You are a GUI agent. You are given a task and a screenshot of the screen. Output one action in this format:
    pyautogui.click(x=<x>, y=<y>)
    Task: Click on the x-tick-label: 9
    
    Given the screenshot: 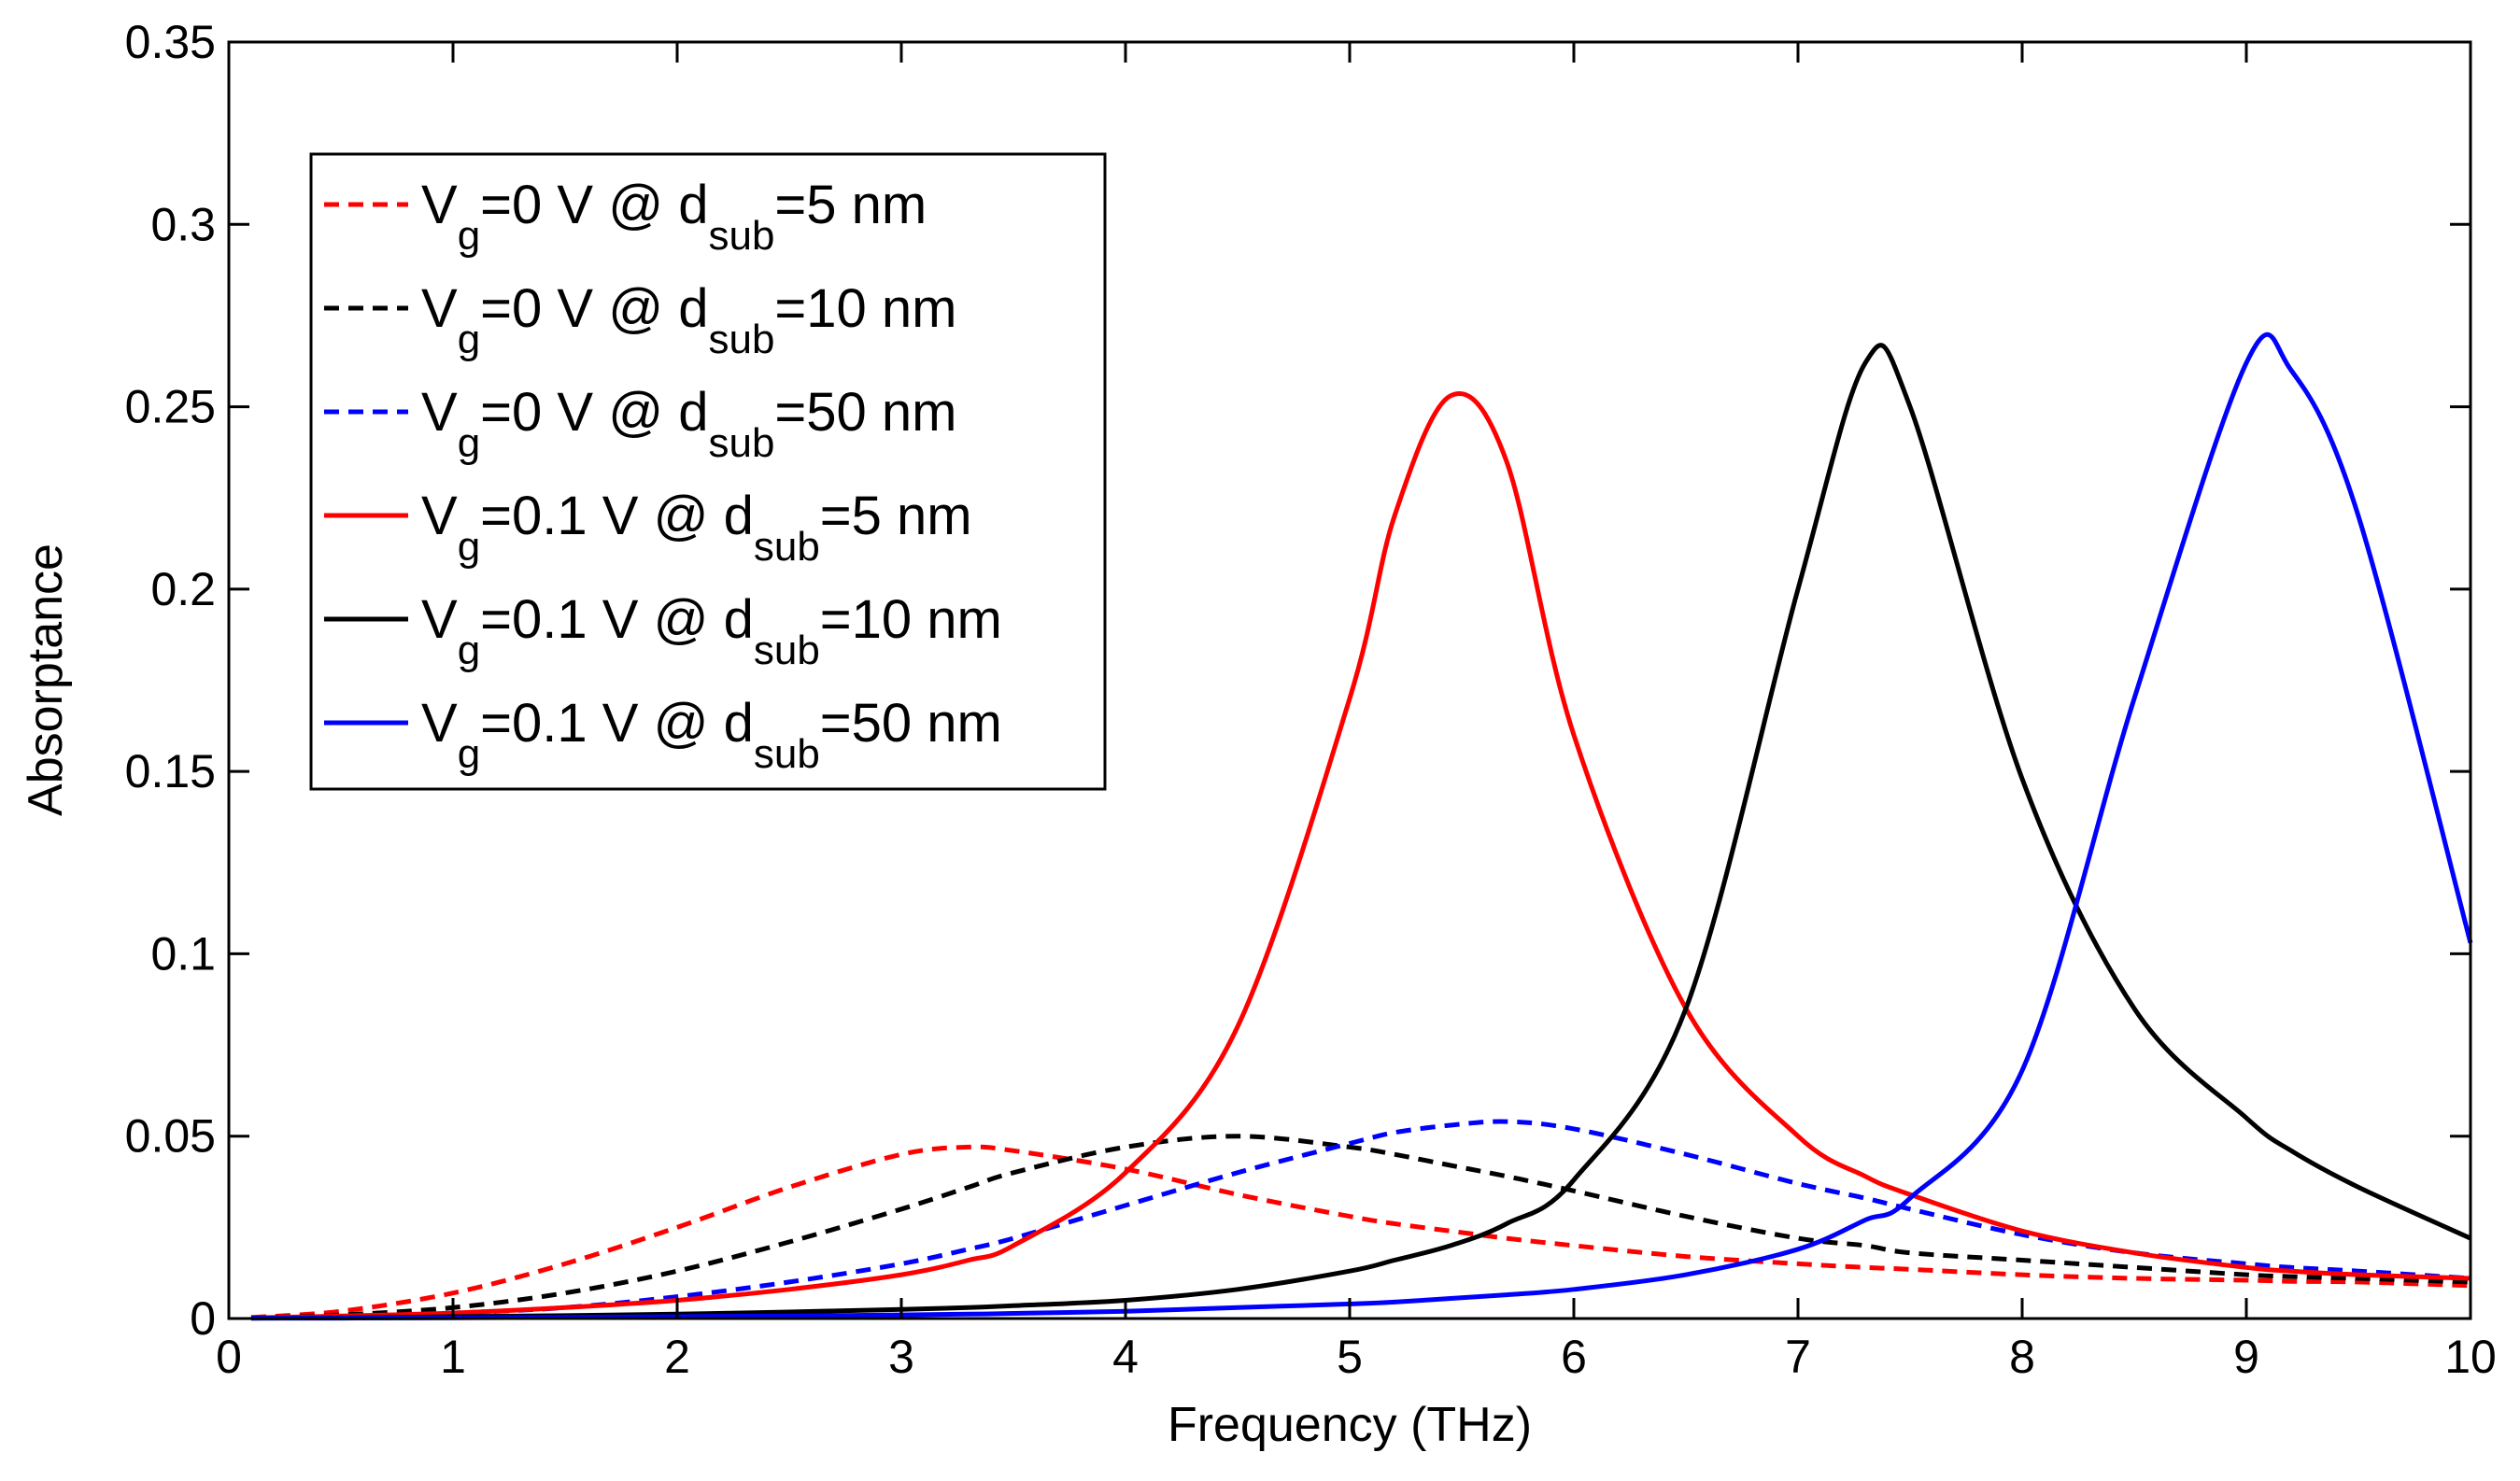 What is the action you would take?
    pyautogui.click(x=2246, y=1357)
    